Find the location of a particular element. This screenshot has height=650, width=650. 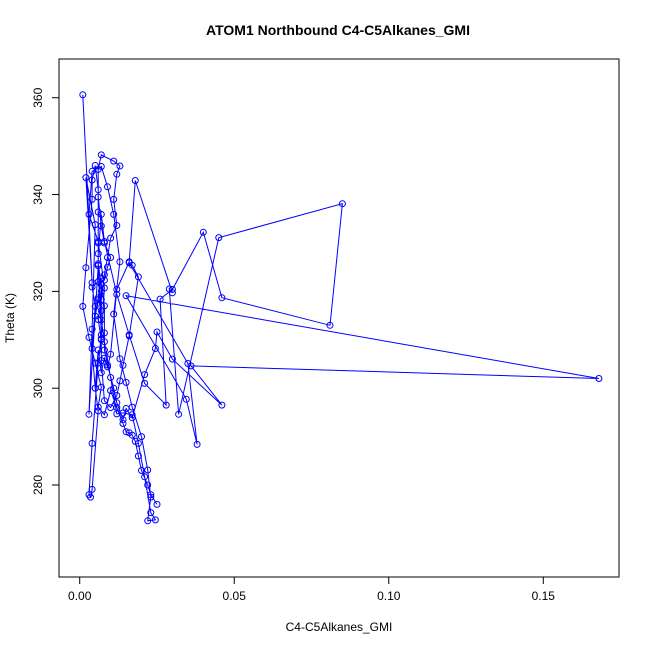

y-tick-label: 300 is located at coordinates (38, 388).